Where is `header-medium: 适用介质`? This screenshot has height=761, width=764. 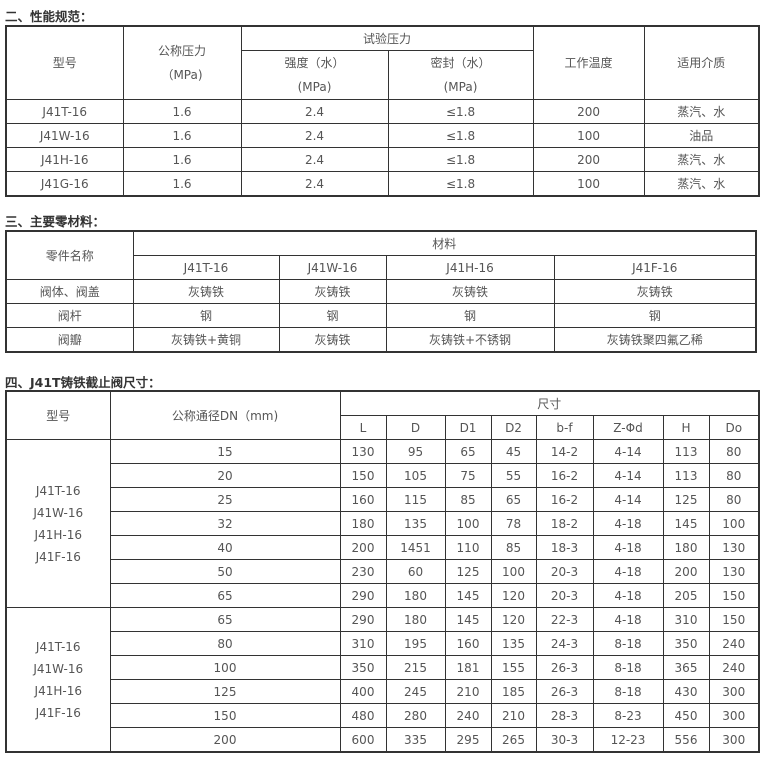
header-medium: 适用介质 is located at coordinates (701, 62).